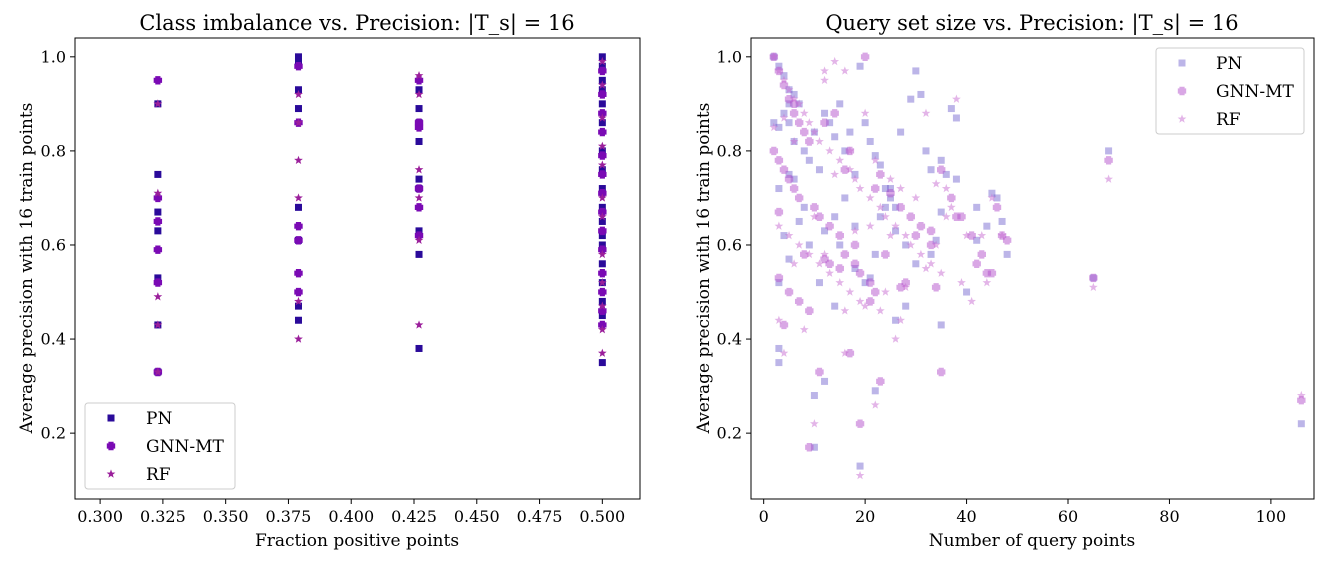 The width and height of the screenshot is (1340, 566). I want to click on x-tick-label: 60, so click(1068, 516).